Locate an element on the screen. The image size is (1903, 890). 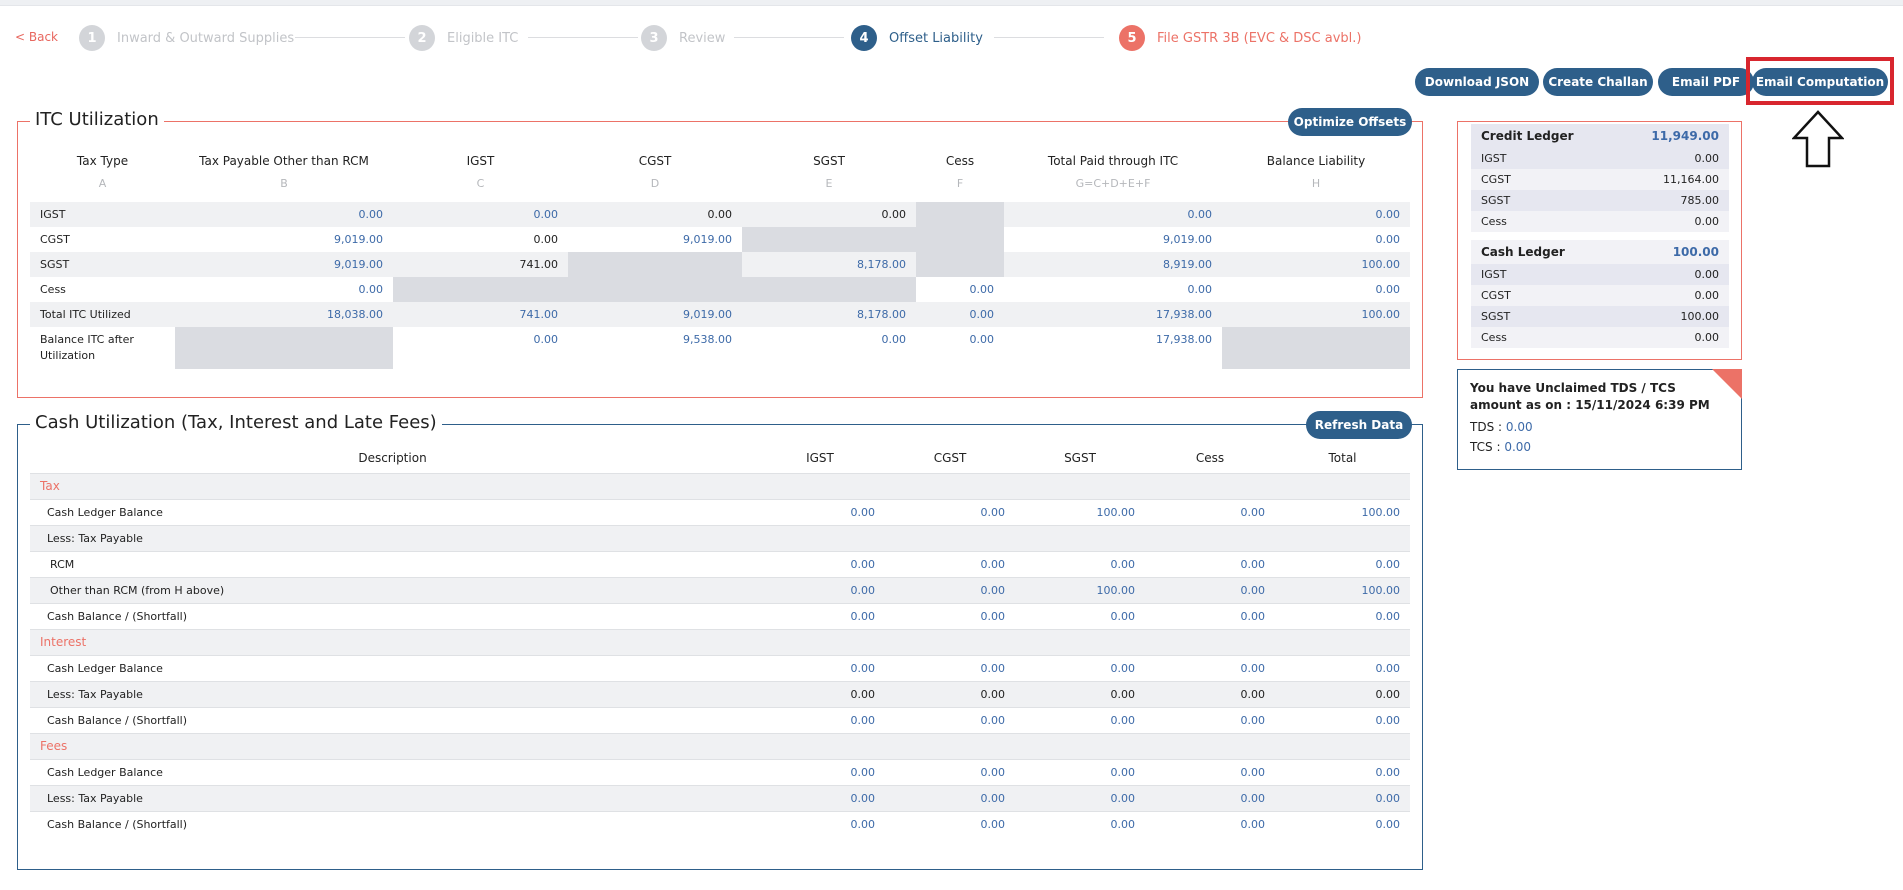
cell-value: 741.00 is located at coordinates (480, 314).